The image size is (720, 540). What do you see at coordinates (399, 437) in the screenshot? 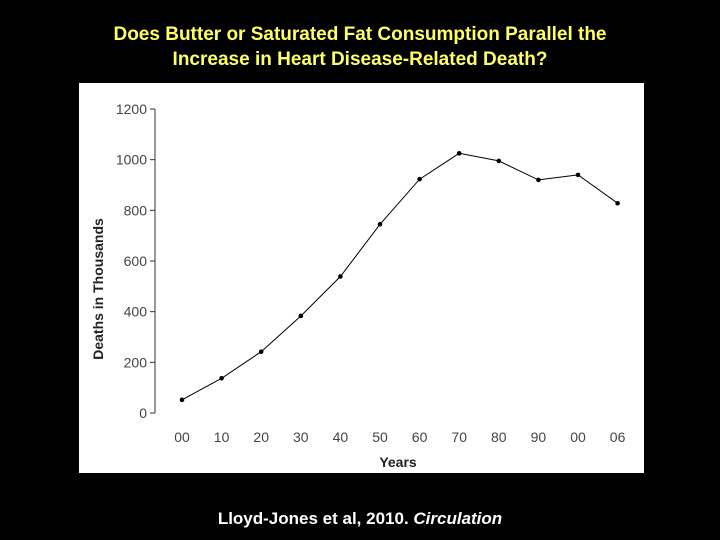
I see `x-axis: 00 10 20 30 40 50 60 70 80 90 00 06` at bounding box center [399, 437].